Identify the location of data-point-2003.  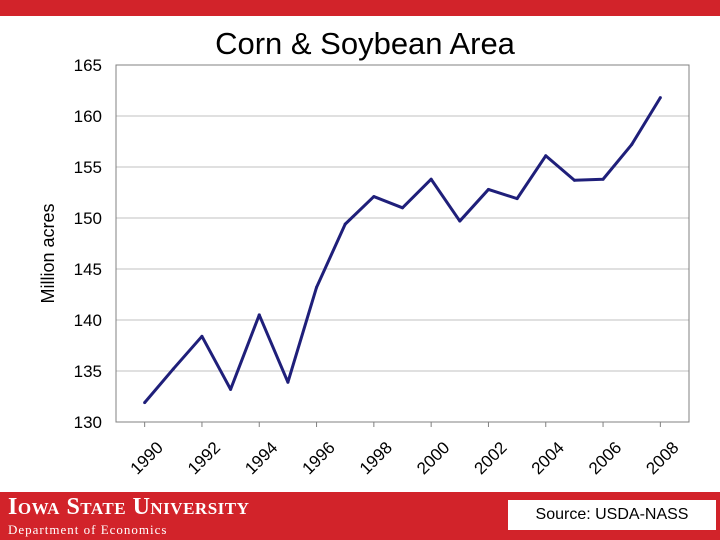
(517, 199).